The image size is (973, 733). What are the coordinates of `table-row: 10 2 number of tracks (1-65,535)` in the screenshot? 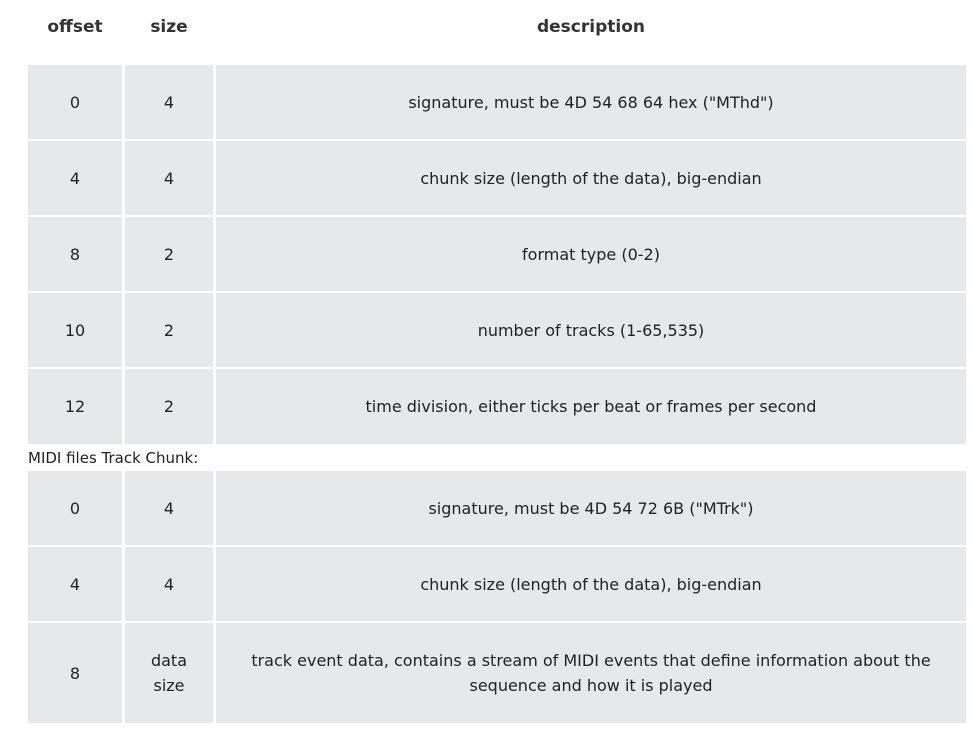 It's located at (497, 330).